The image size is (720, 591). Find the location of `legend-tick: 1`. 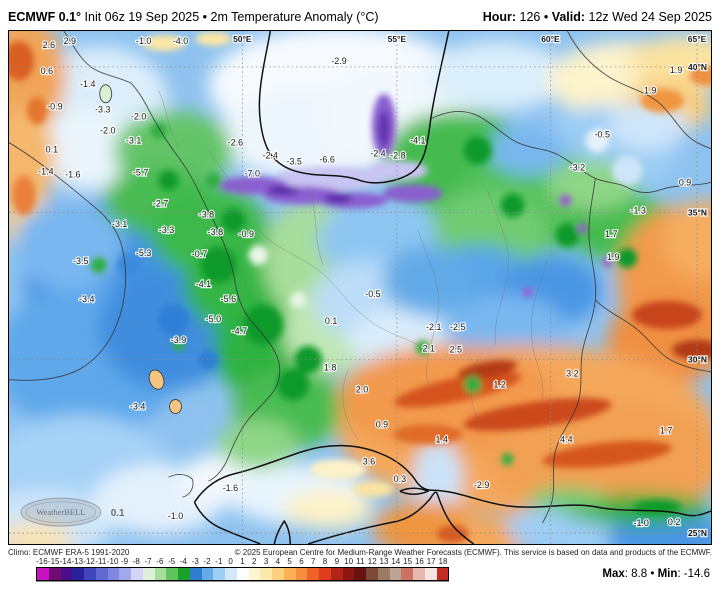

legend-tick: 1 is located at coordinates (242, 561).